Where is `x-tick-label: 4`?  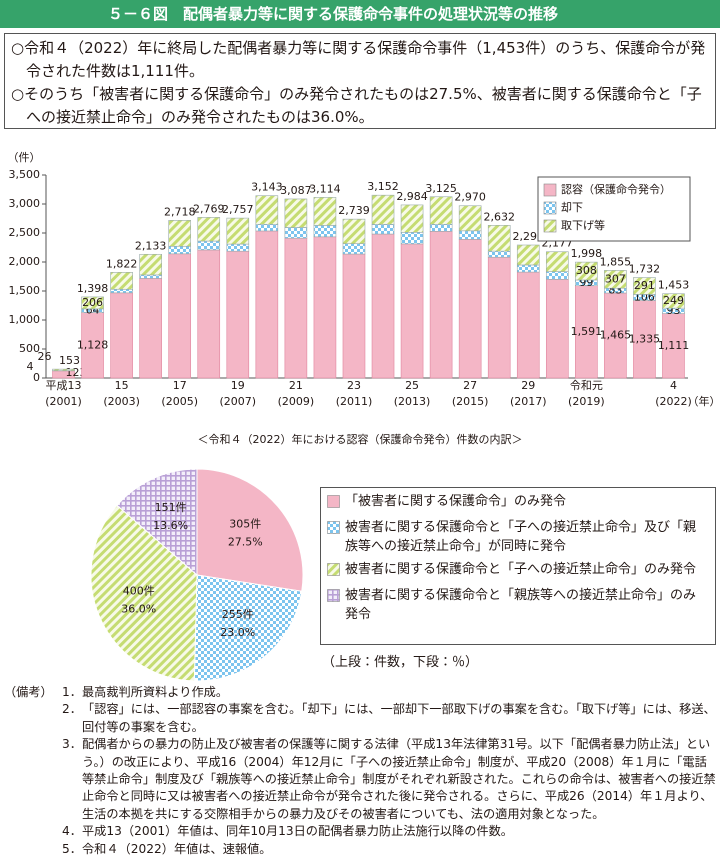 x-tick-label: 4 is located at coordinates (673, 385).